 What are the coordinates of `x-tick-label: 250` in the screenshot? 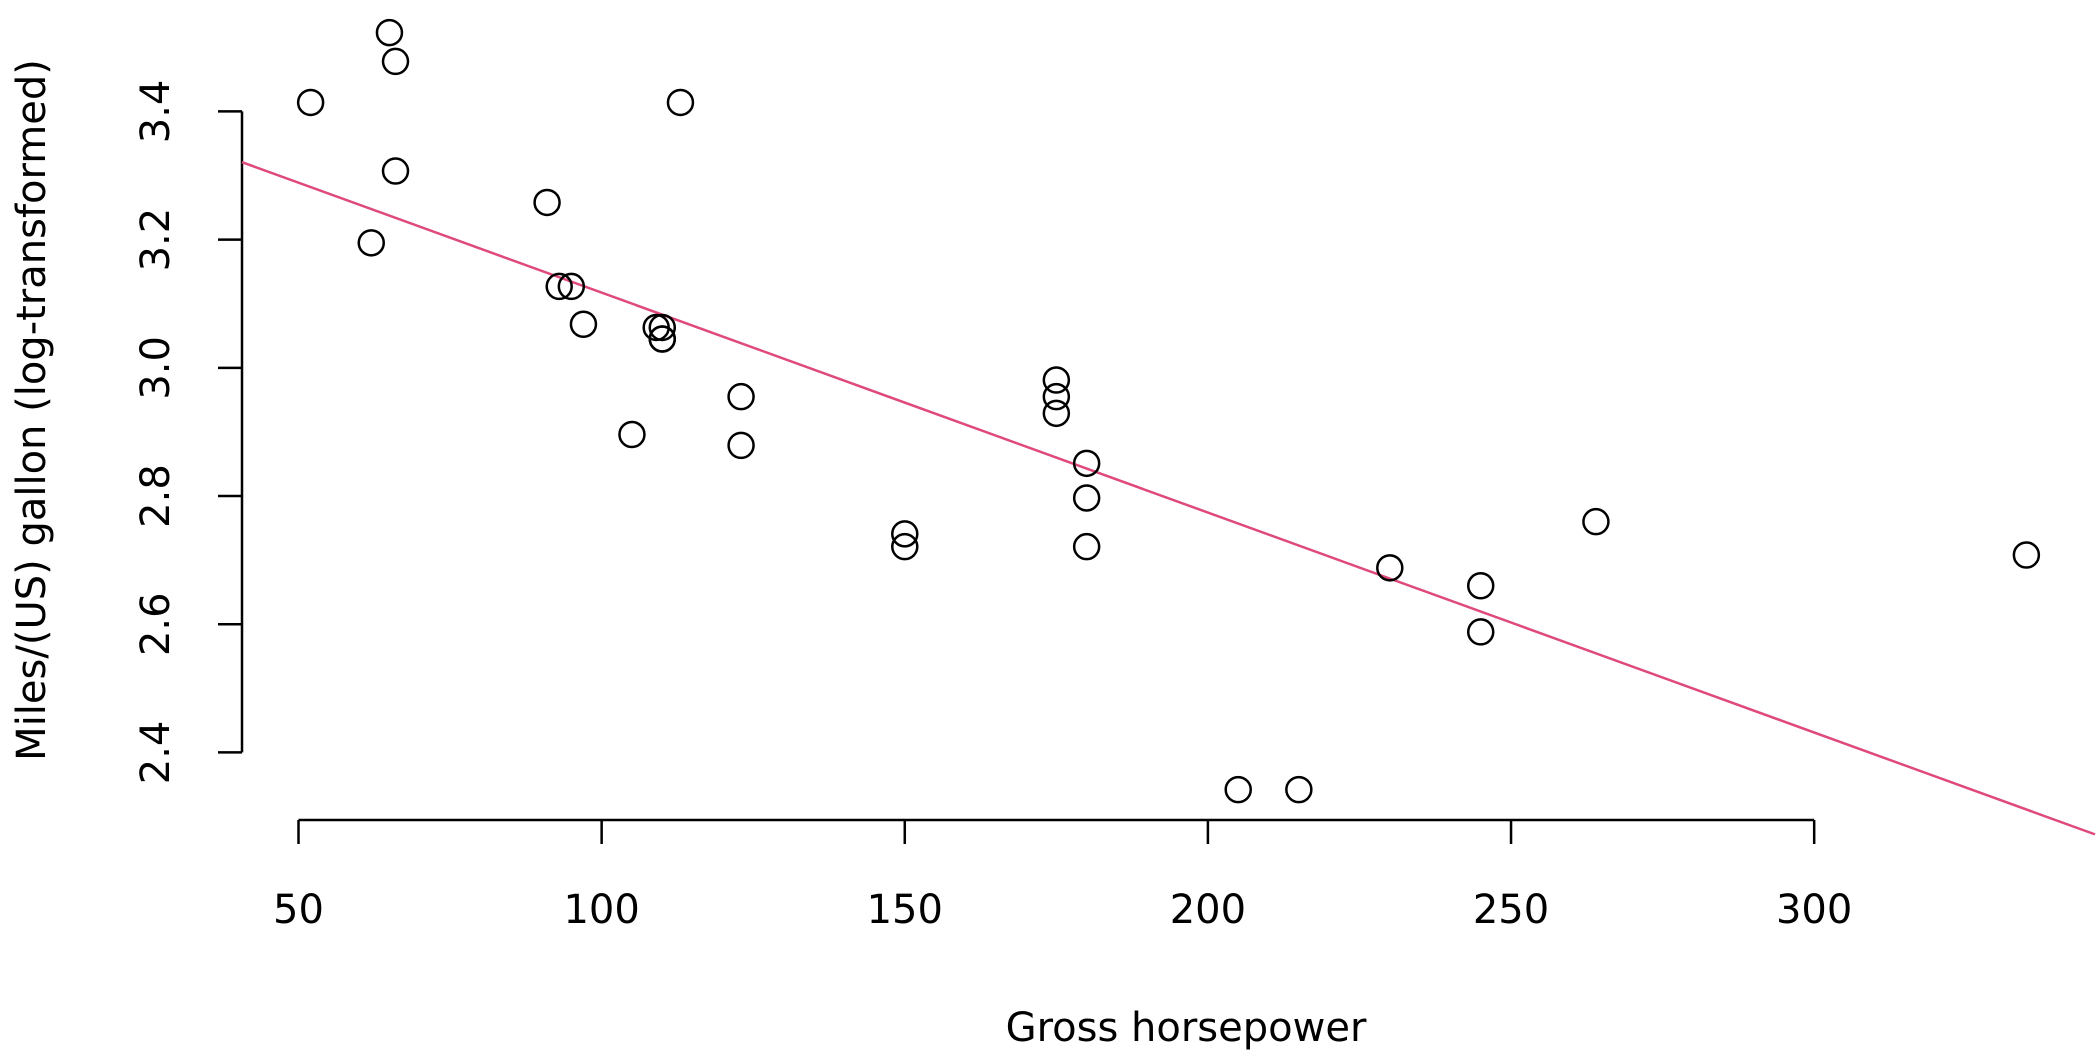 It's located at (1511, 910).